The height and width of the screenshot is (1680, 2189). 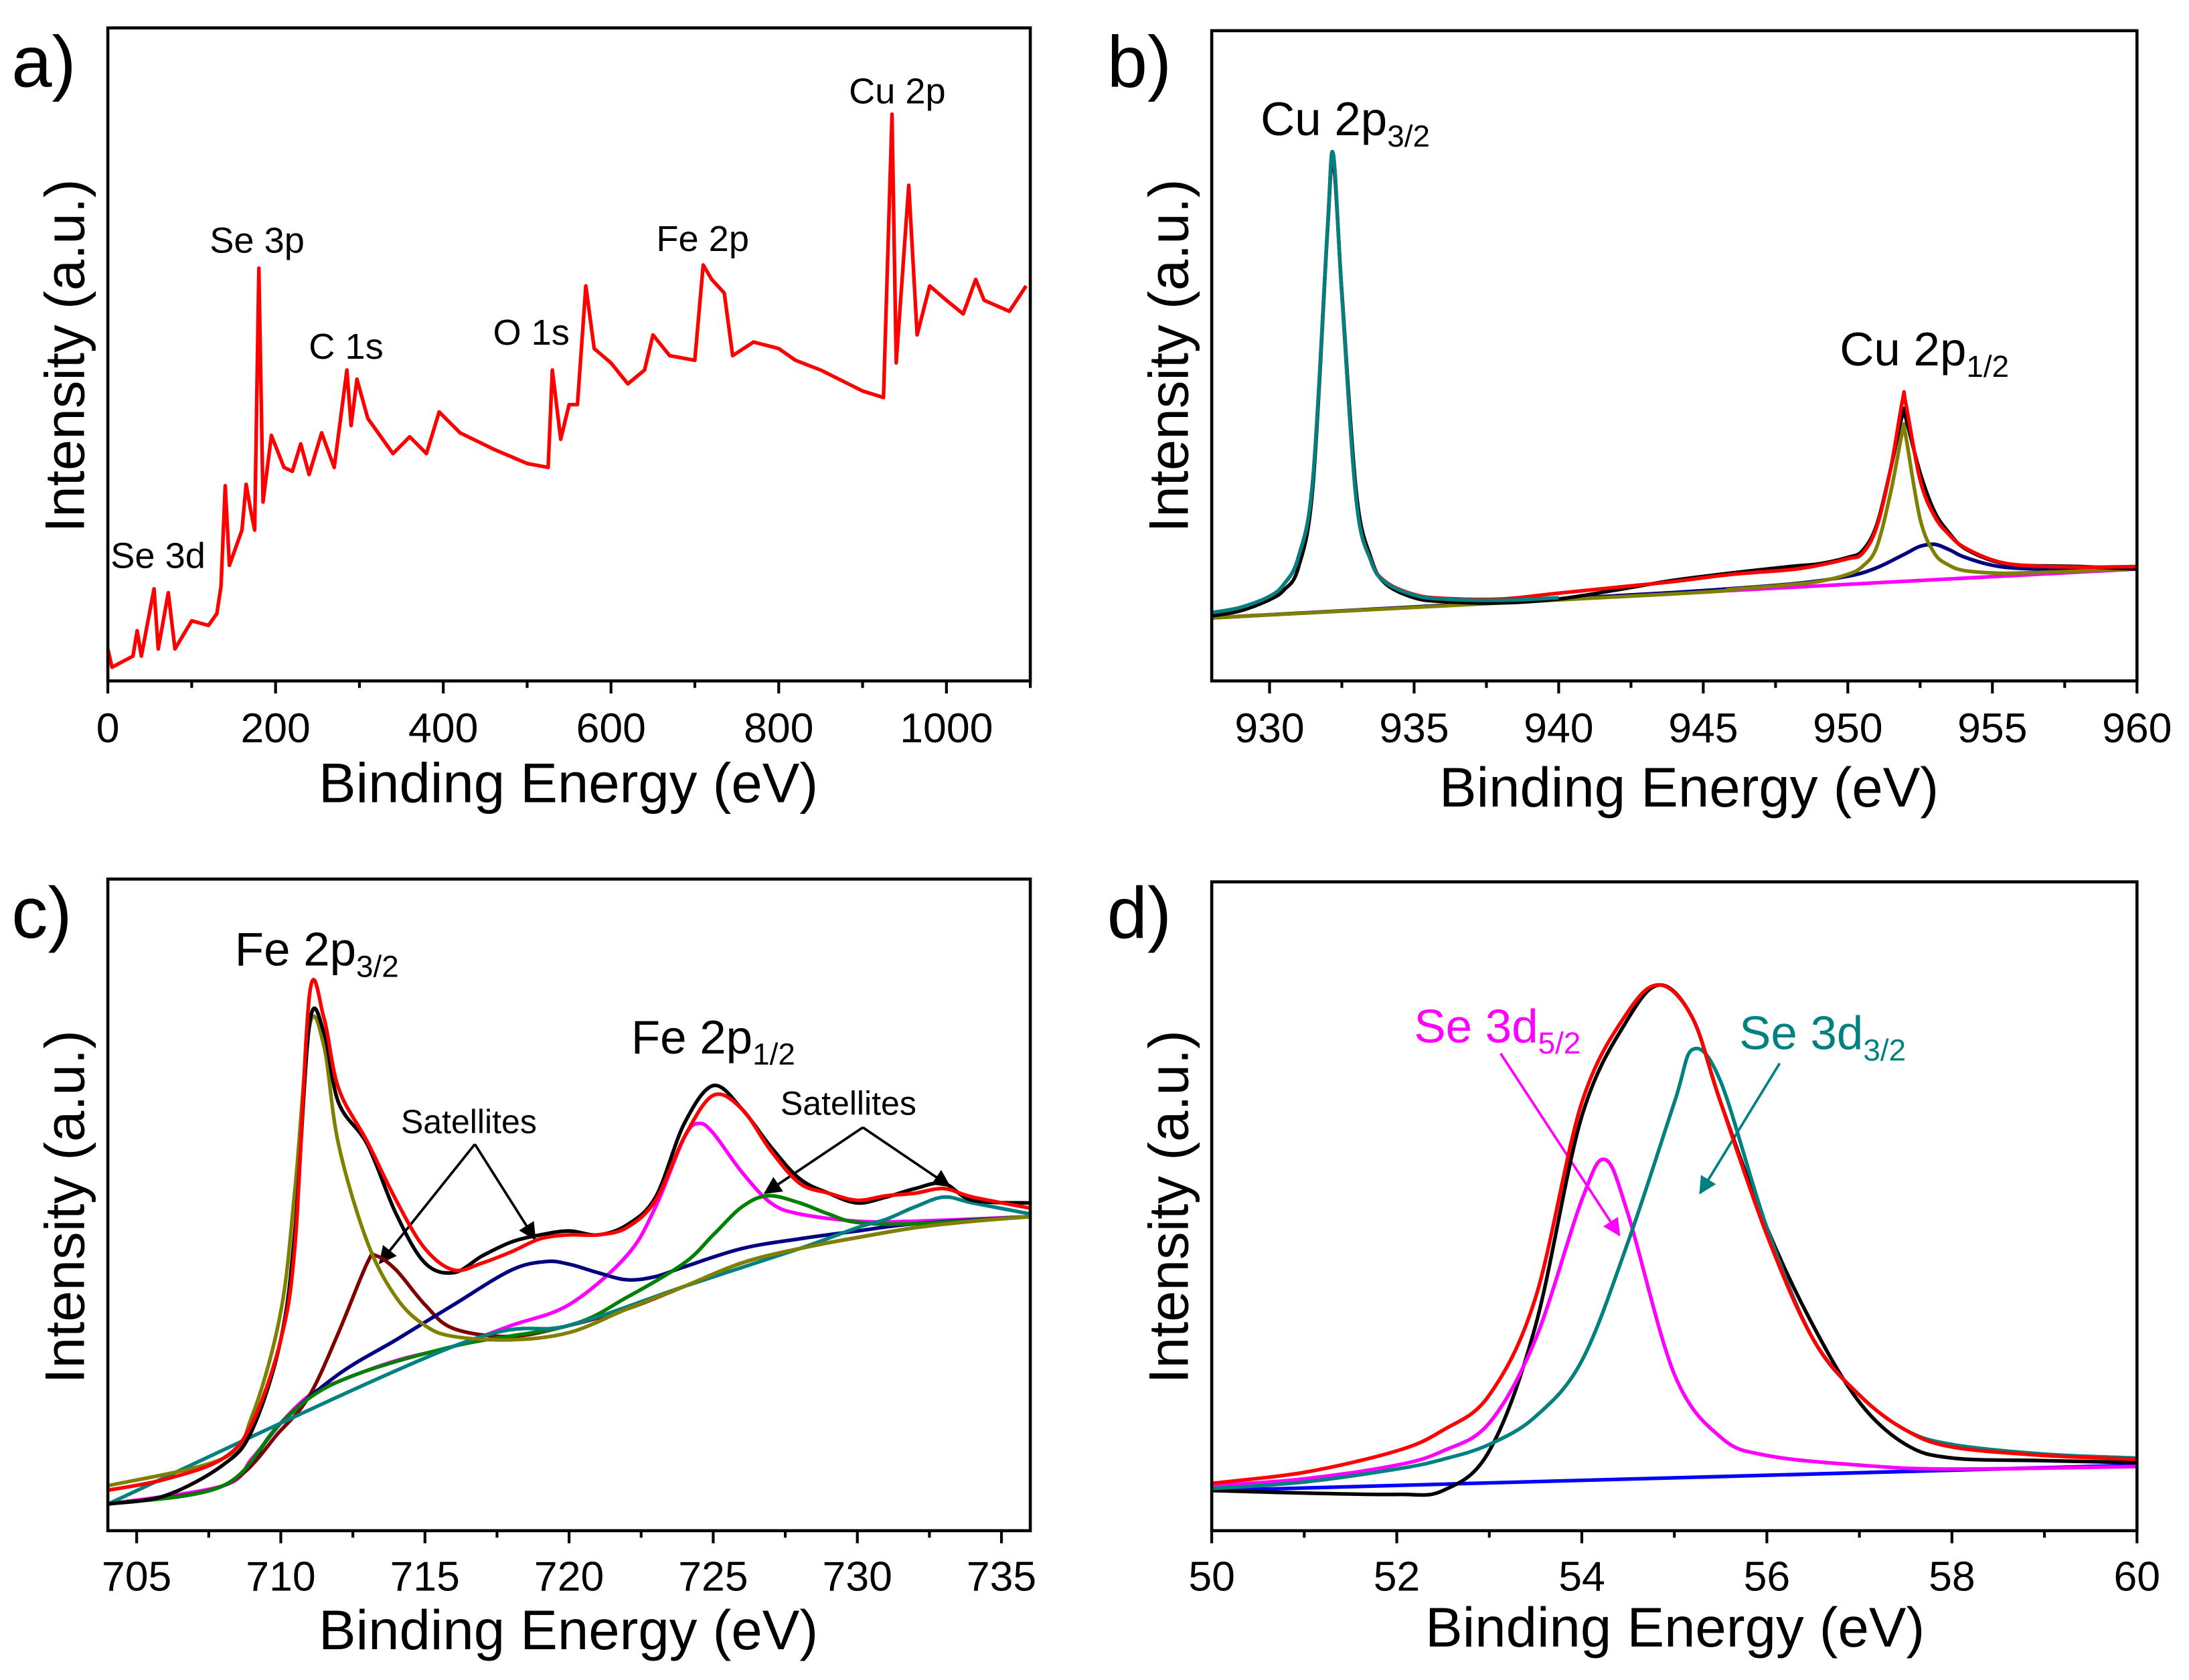 I want to click on x-tick-label: 60, so click(x=2137, y=1576).